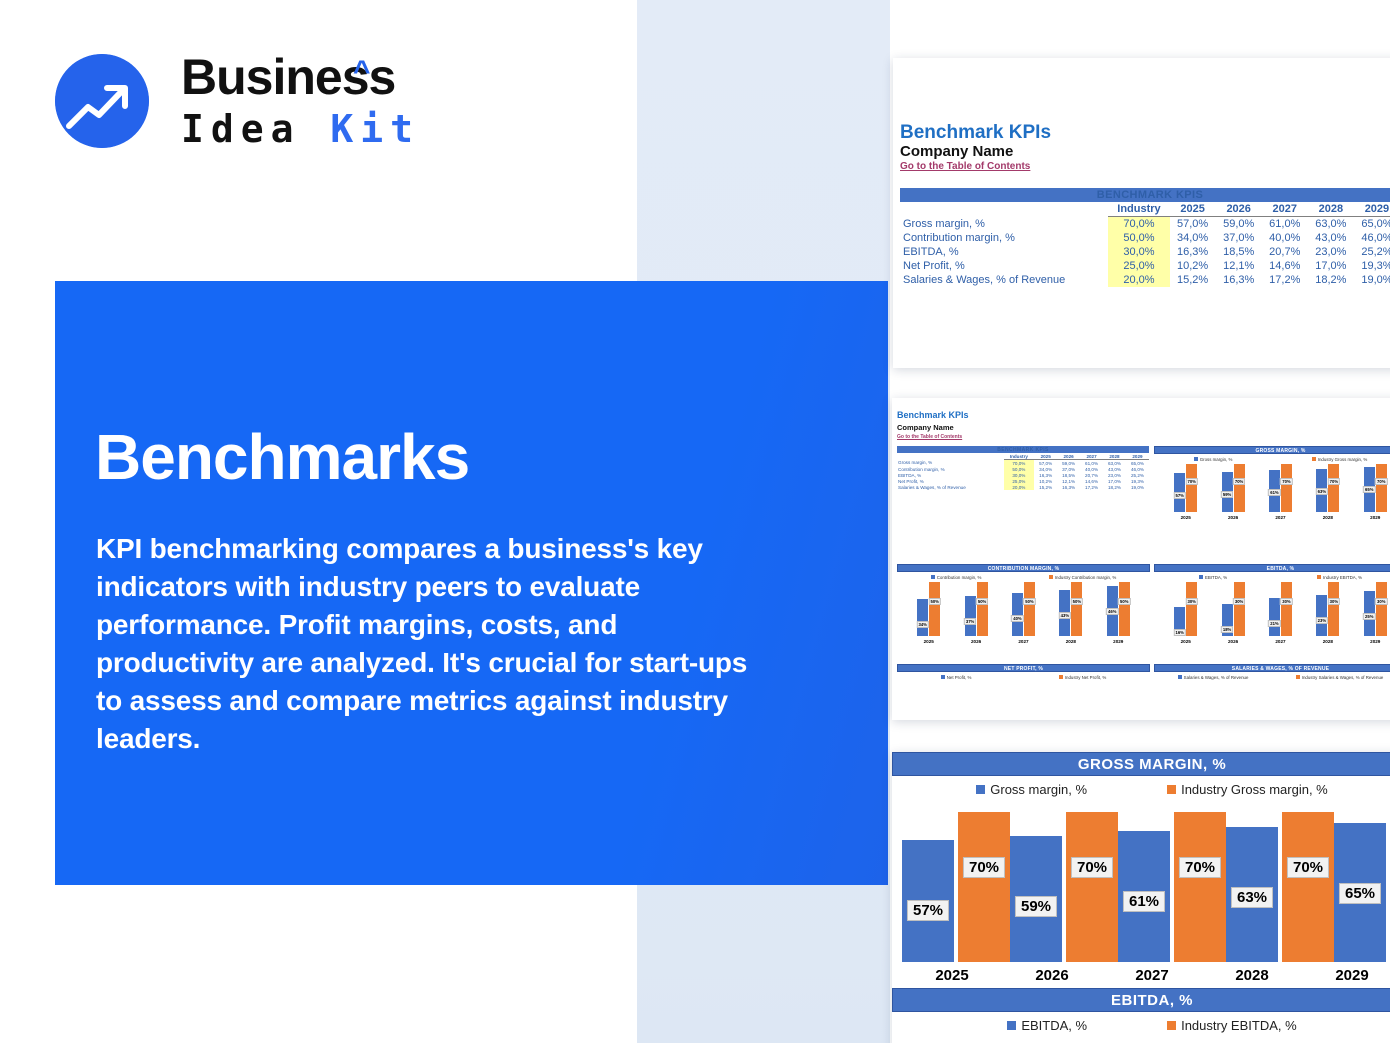  I want to click on bar-label-company: 34%, so click(922, 624).